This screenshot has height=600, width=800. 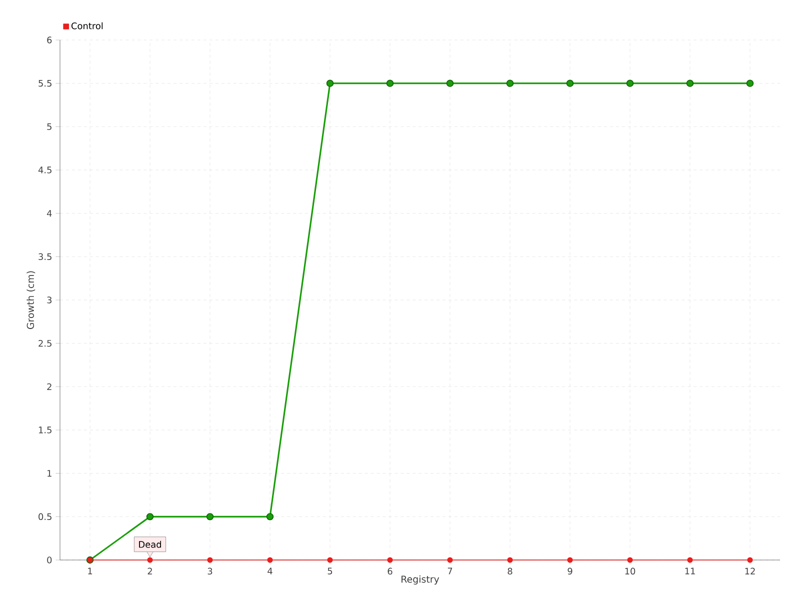 I want to click on y-tick-label: 4, so click(x=49, y=213).